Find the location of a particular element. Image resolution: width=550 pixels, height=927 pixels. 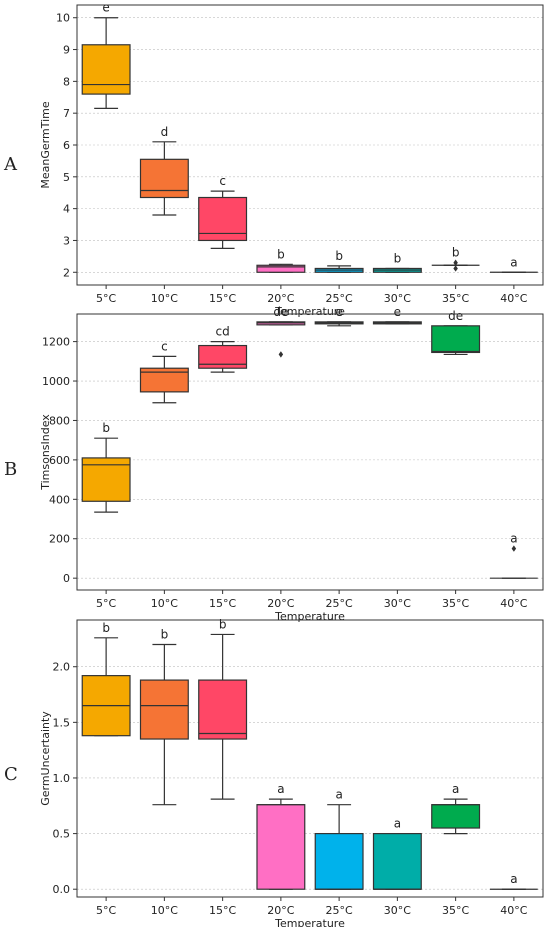

panel-b-x-tick-label: 40°C is located at coordinates (513, 603).